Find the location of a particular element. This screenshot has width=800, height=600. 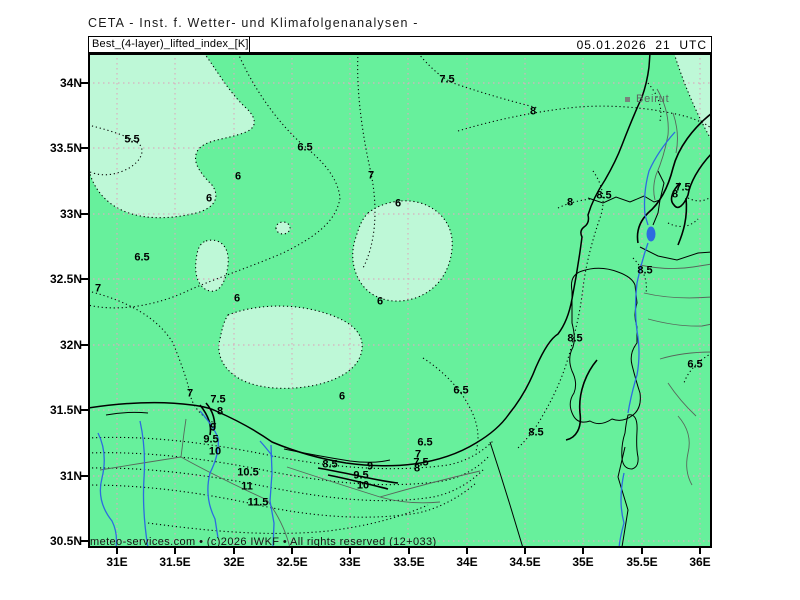

x-axis-label: 33.5E is located at coordinates (409, 562).